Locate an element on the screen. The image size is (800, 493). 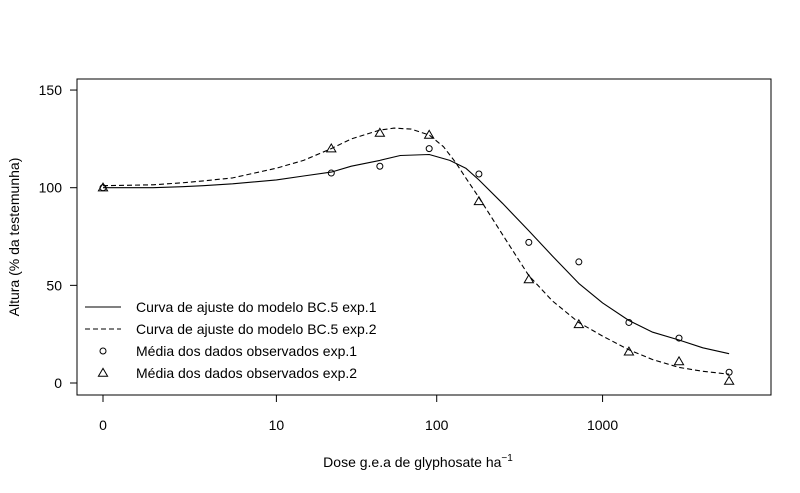
y-tick-label: 150 is located at coordinates (51, 90).